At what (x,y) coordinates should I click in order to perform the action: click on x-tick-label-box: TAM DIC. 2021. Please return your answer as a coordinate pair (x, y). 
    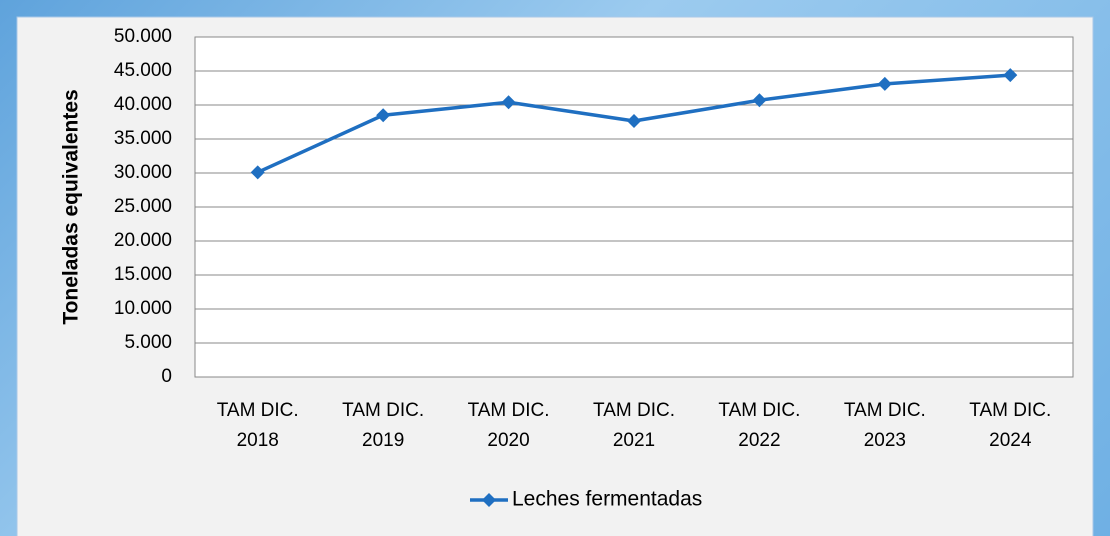
    Looking at the image, I should click on (634, 425).